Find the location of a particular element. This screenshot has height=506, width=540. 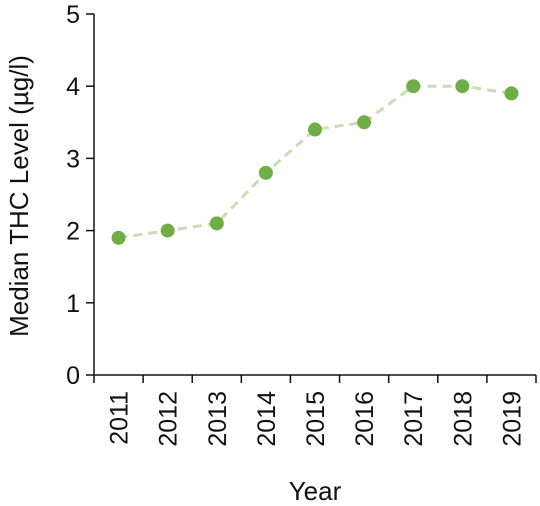

x-tick-label: 2019 is located at coordinates (512, 419).